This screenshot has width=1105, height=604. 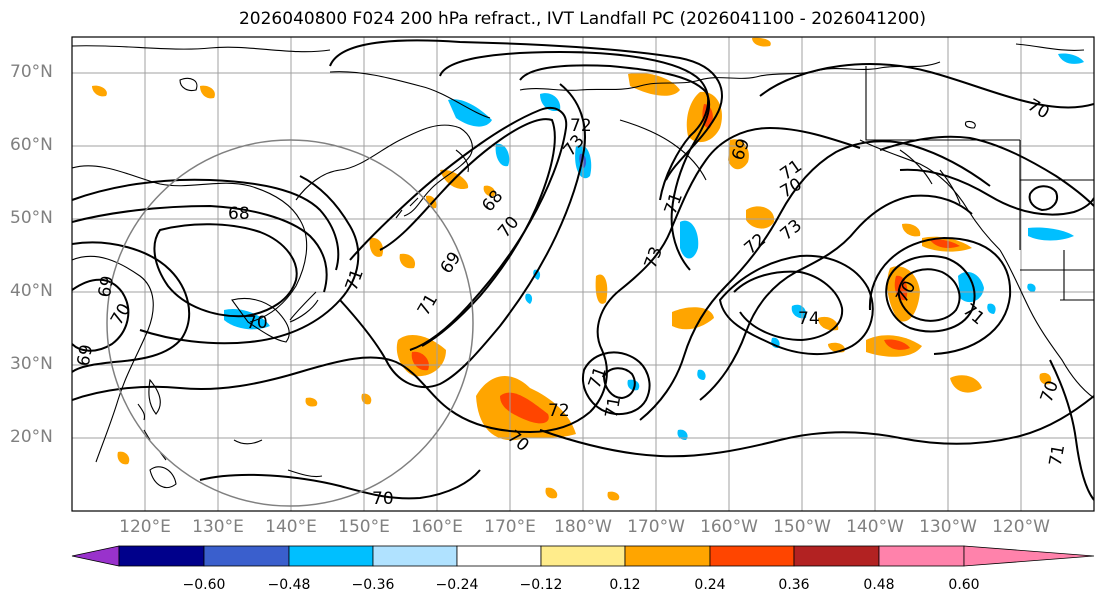 What do you see at coordinates (31, 72) in the screenshot?
I see `lat-label: 70°N` at bounding box center [31, 72].